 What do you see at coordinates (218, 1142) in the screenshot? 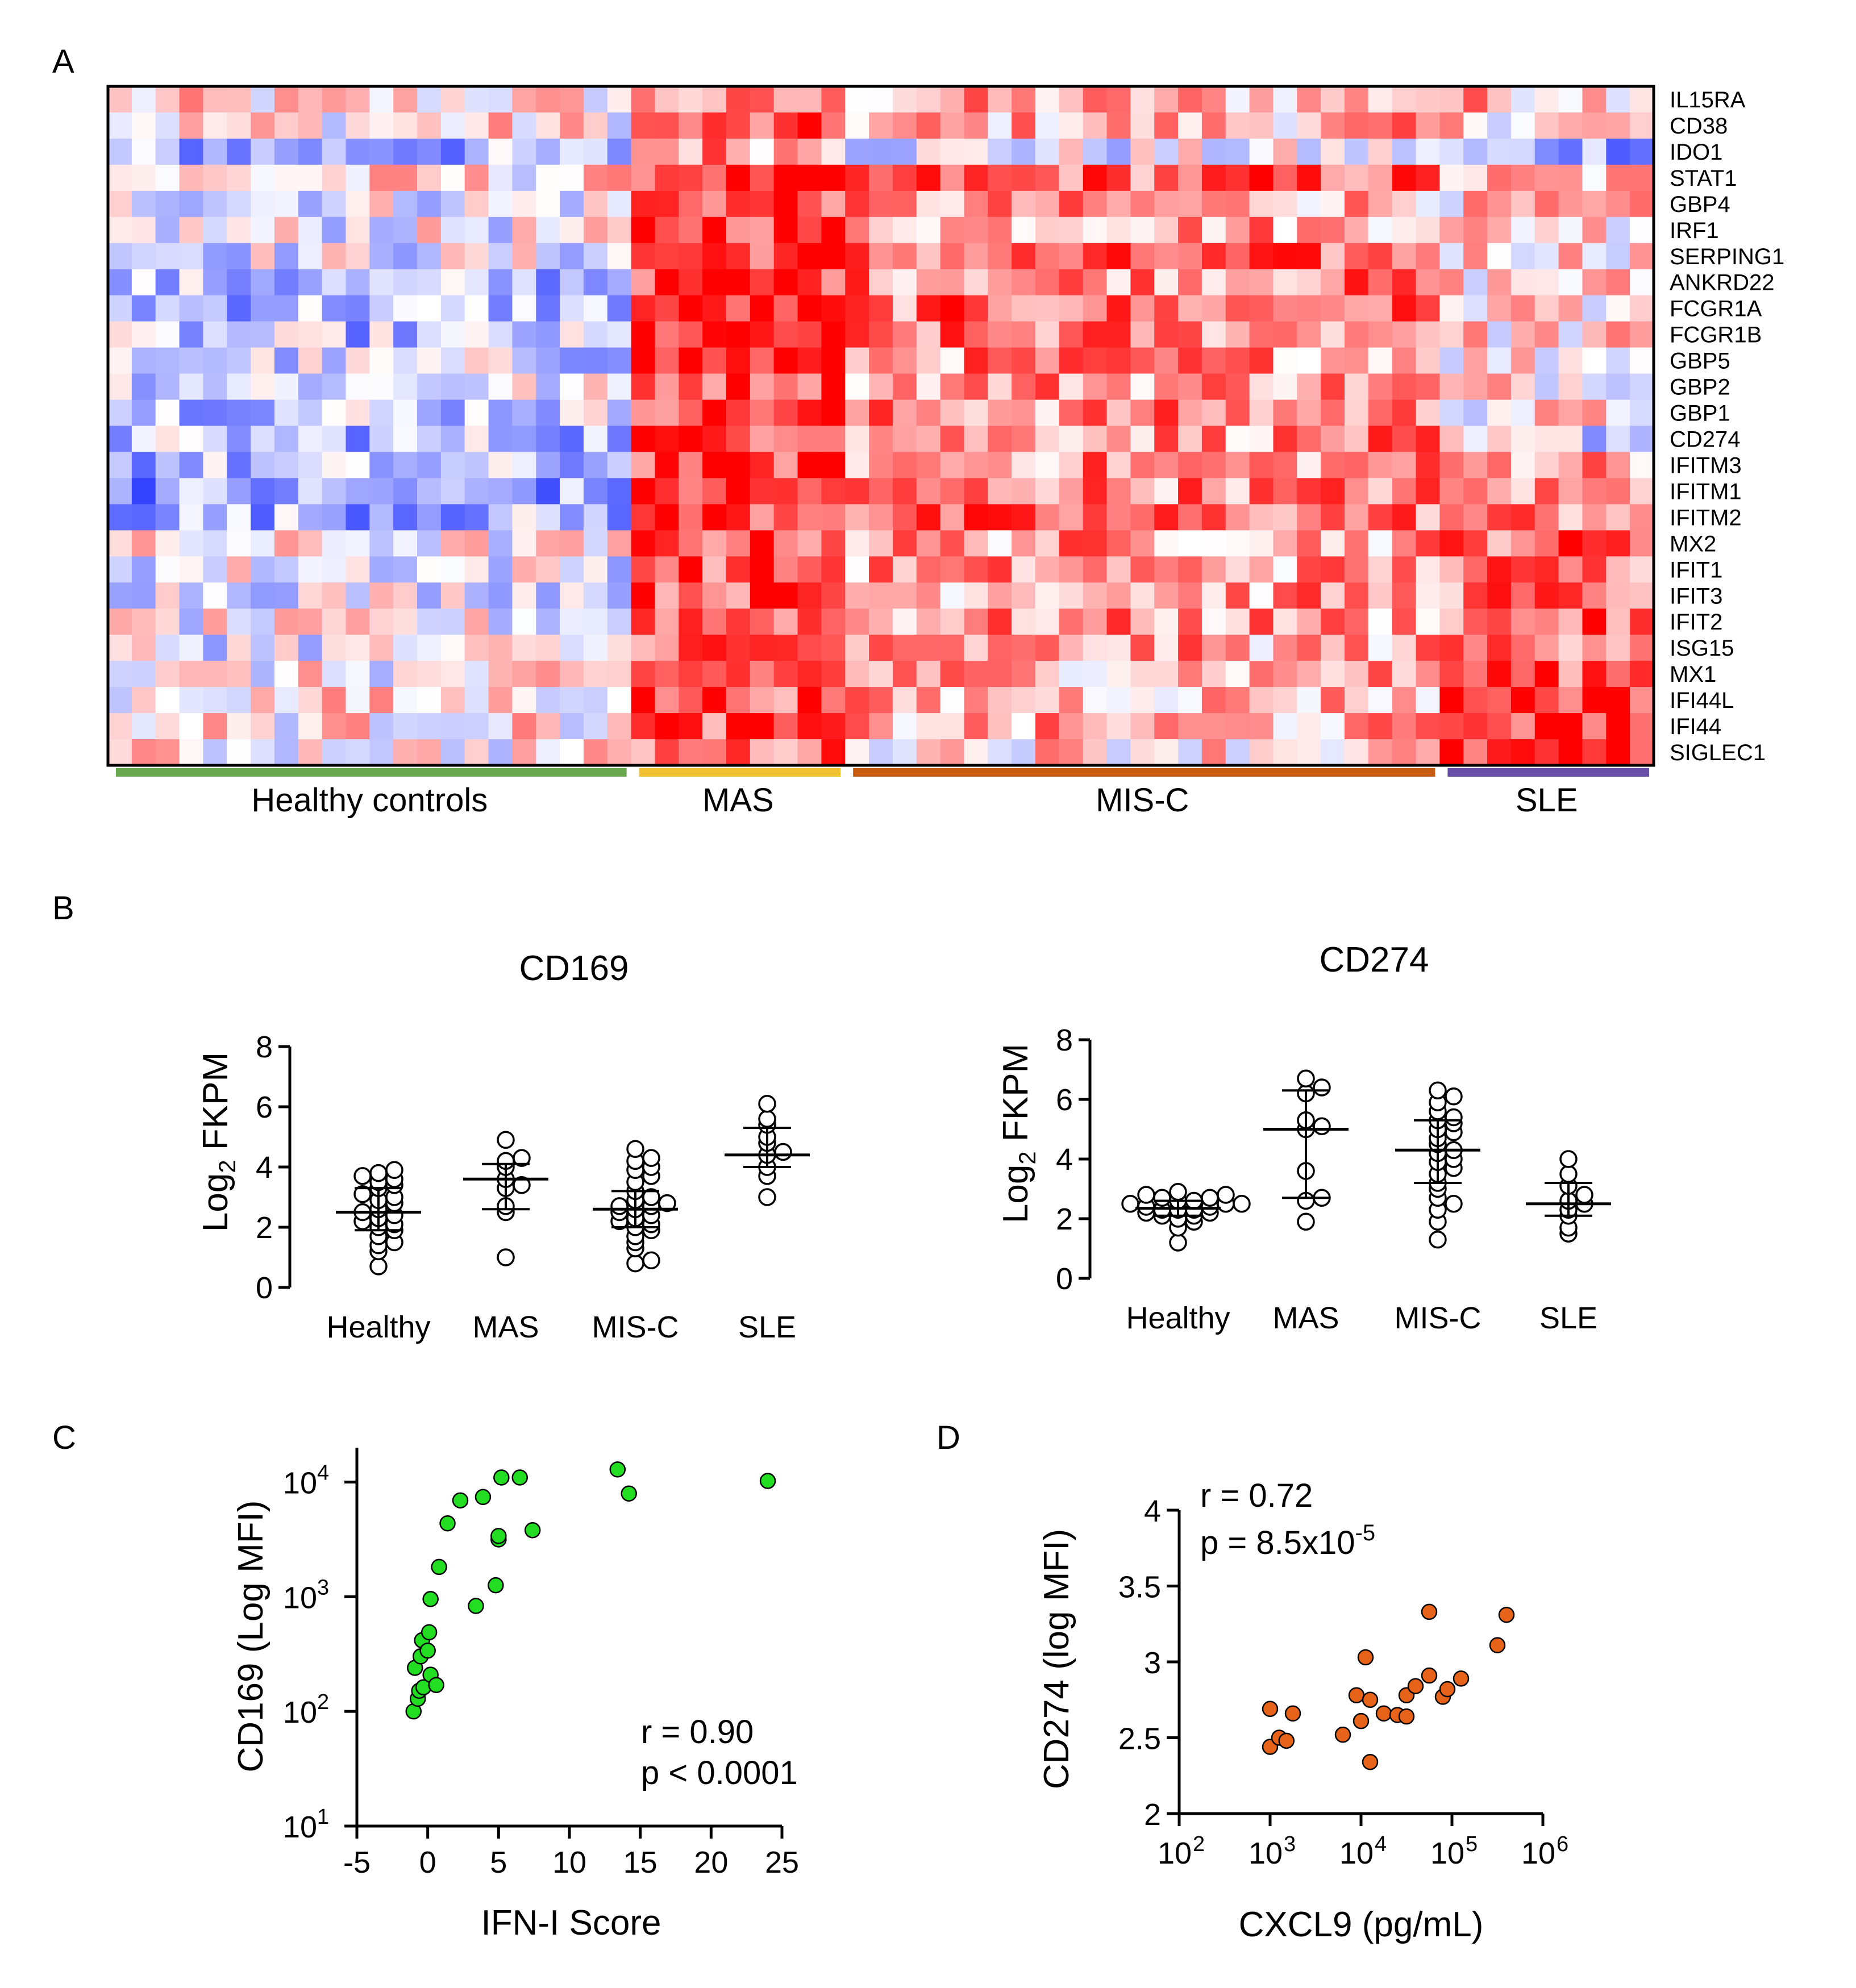
I see `y-axis-title-cd169: Log2 FKPM` at bounding box center [218, 1142].